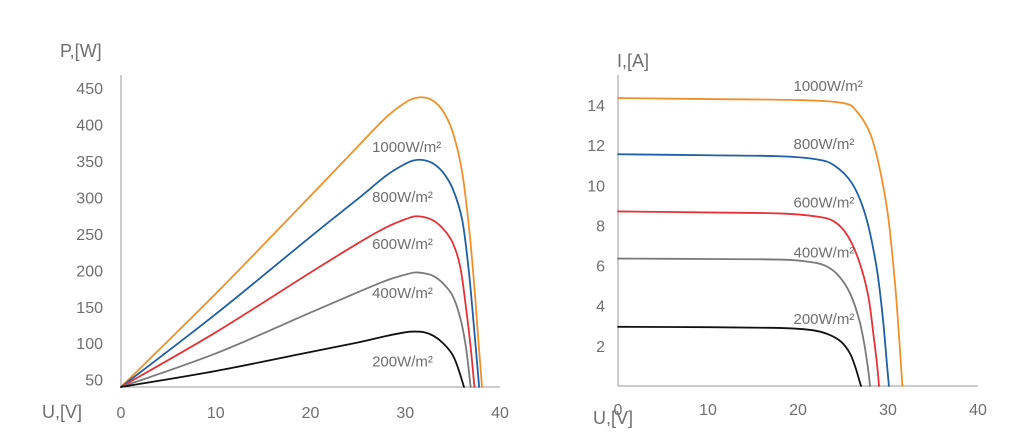 This screenshot has height=442, width=1024. Describe the element at coordinates (596, 186) in the screenshot. I see `current-y-tick-label: 10` at that location.